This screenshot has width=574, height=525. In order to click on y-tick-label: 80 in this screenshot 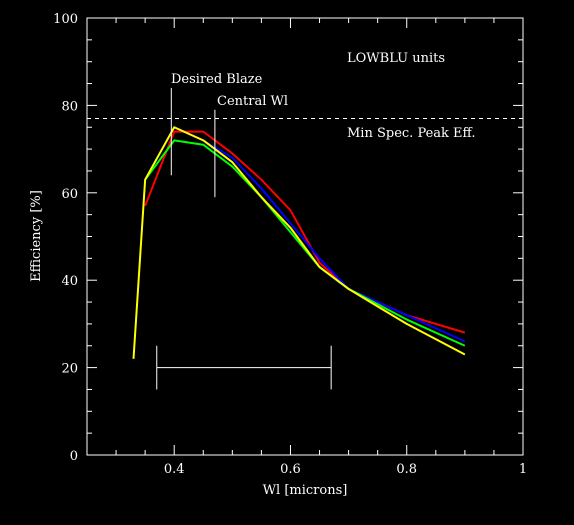, I will do `click(69, 106)`.